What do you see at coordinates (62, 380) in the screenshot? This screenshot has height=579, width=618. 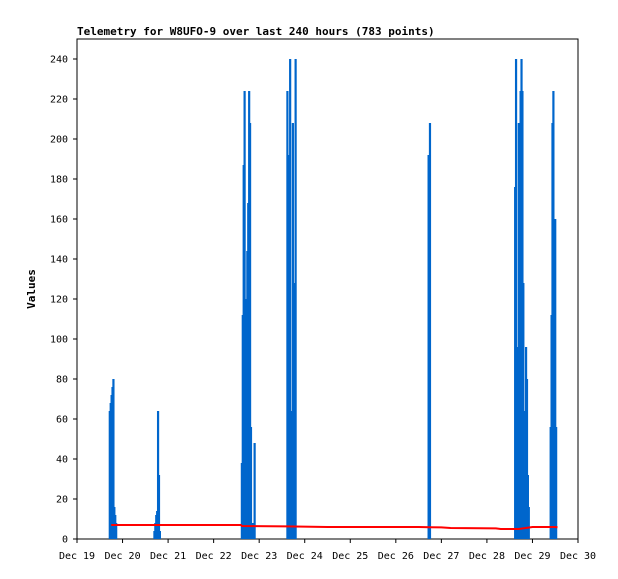 I see `y-tick-label: 80` at bounding box center [62, 380].